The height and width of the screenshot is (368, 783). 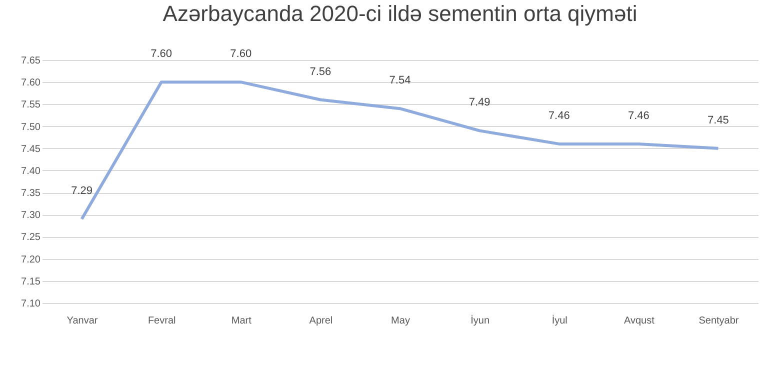 I want to click on y-tick-label: 7.50, so click(x=31, y=127).